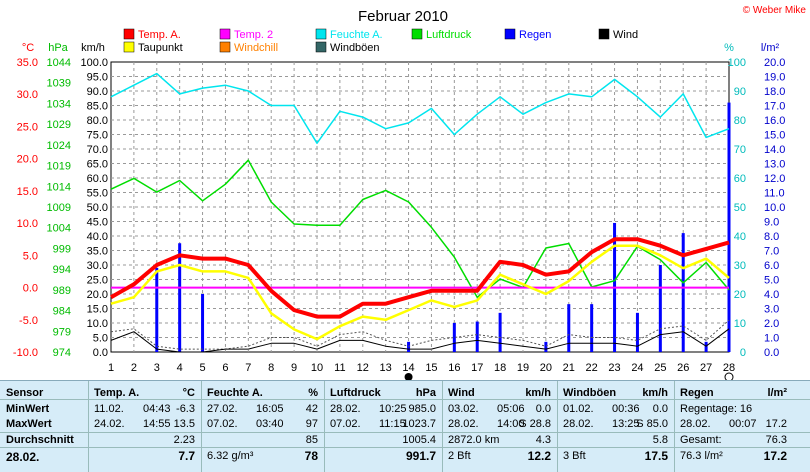 The height and width of the screenshot is (472, 810). What do you see at coordinates (184, 424) in the screenshot?
I see `stat-value: 13.5` at bounding box center [184, 424].